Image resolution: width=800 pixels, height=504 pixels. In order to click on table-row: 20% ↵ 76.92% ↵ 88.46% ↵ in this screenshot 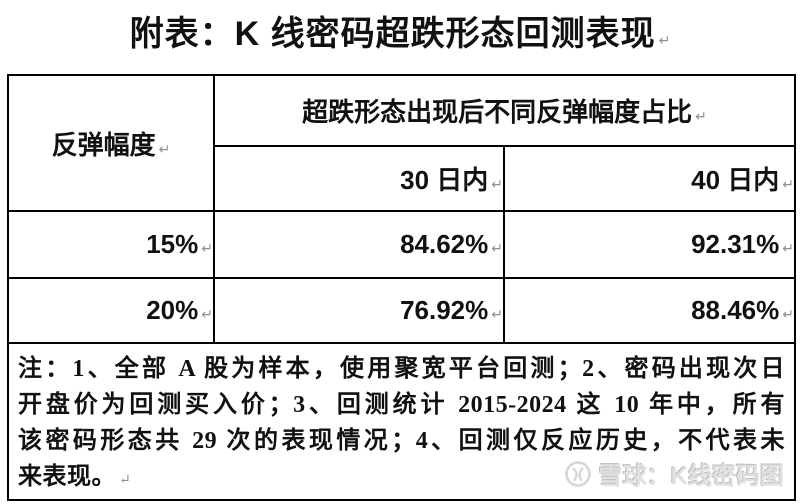, I will do `click(401, 310)`.